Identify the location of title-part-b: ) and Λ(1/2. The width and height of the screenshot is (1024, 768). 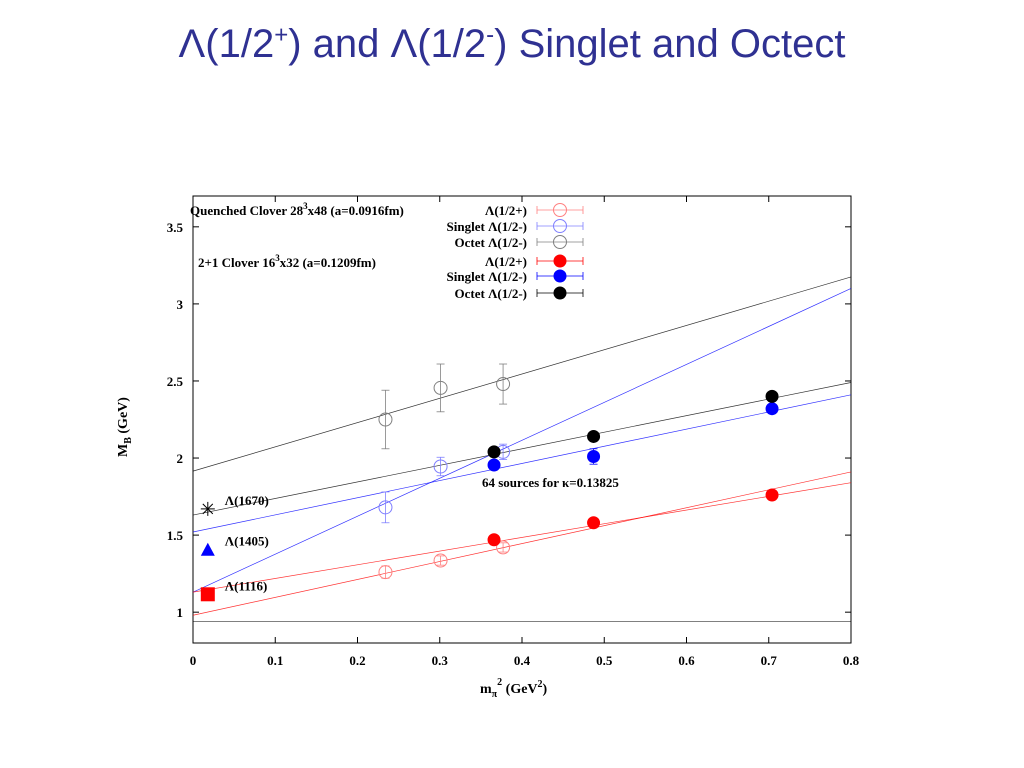
(387, 44).